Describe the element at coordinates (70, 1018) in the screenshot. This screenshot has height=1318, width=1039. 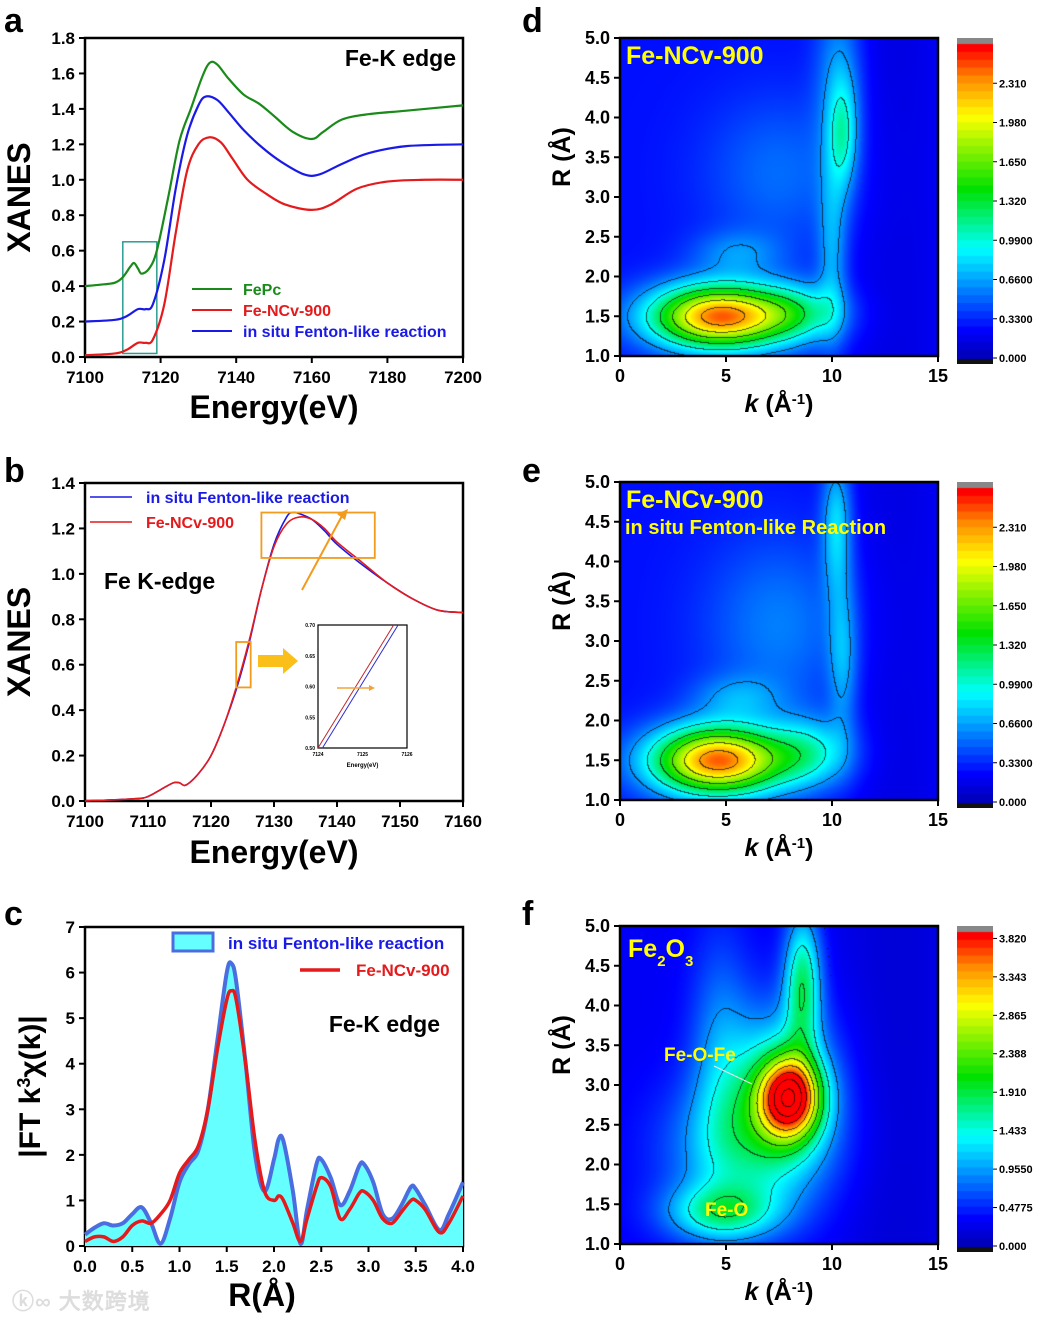
I see `y-tick-label: 5` at that location.